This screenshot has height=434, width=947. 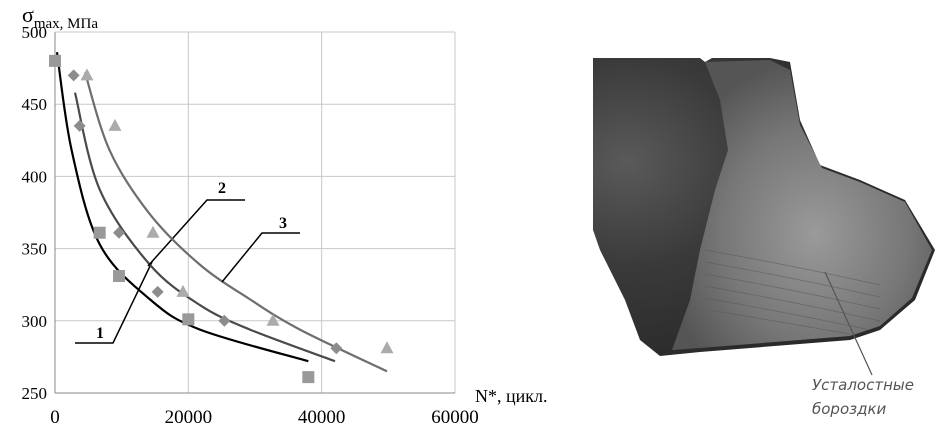 What do you see at coordinates (35, 249) in the screenshot?
I see `y-tick-label: 350` at bounding box center [35, 249].